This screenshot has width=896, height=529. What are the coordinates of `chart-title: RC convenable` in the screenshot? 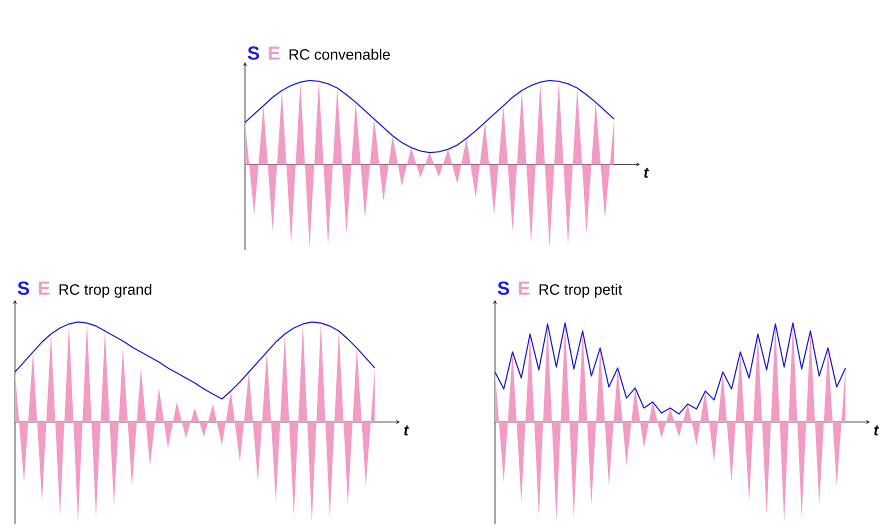 It's located at (340, 54).